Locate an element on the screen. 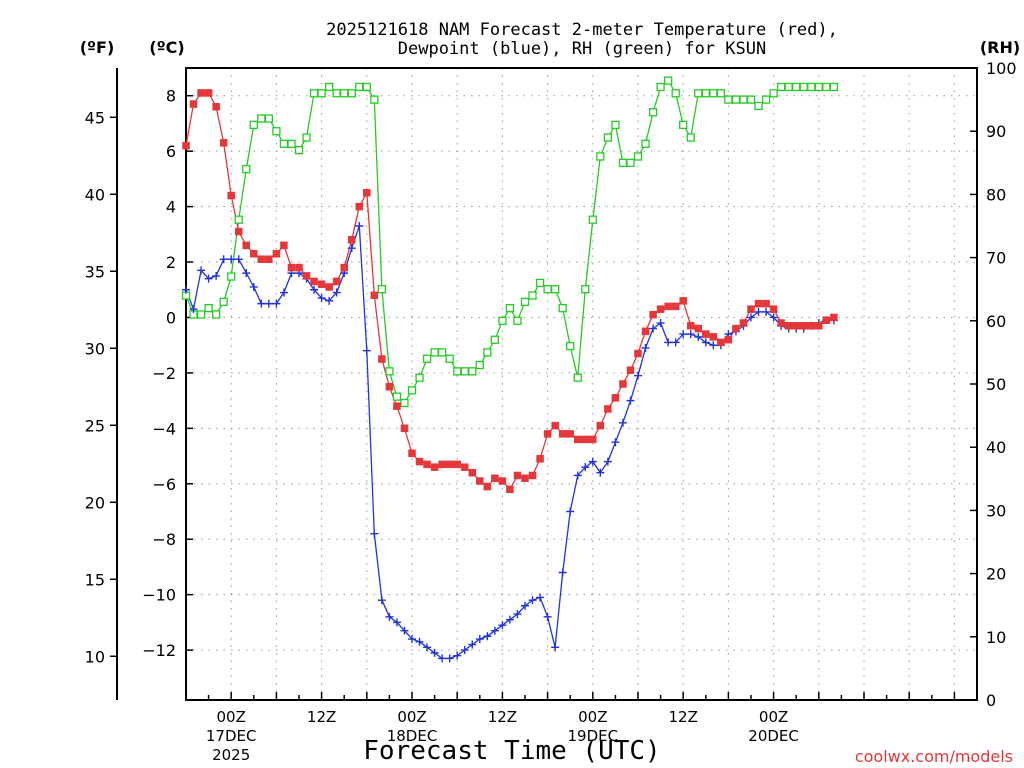  chart-title-line2: Dewpoint (blue), RH (green) for KSUN is located at coordinates (582, 49).